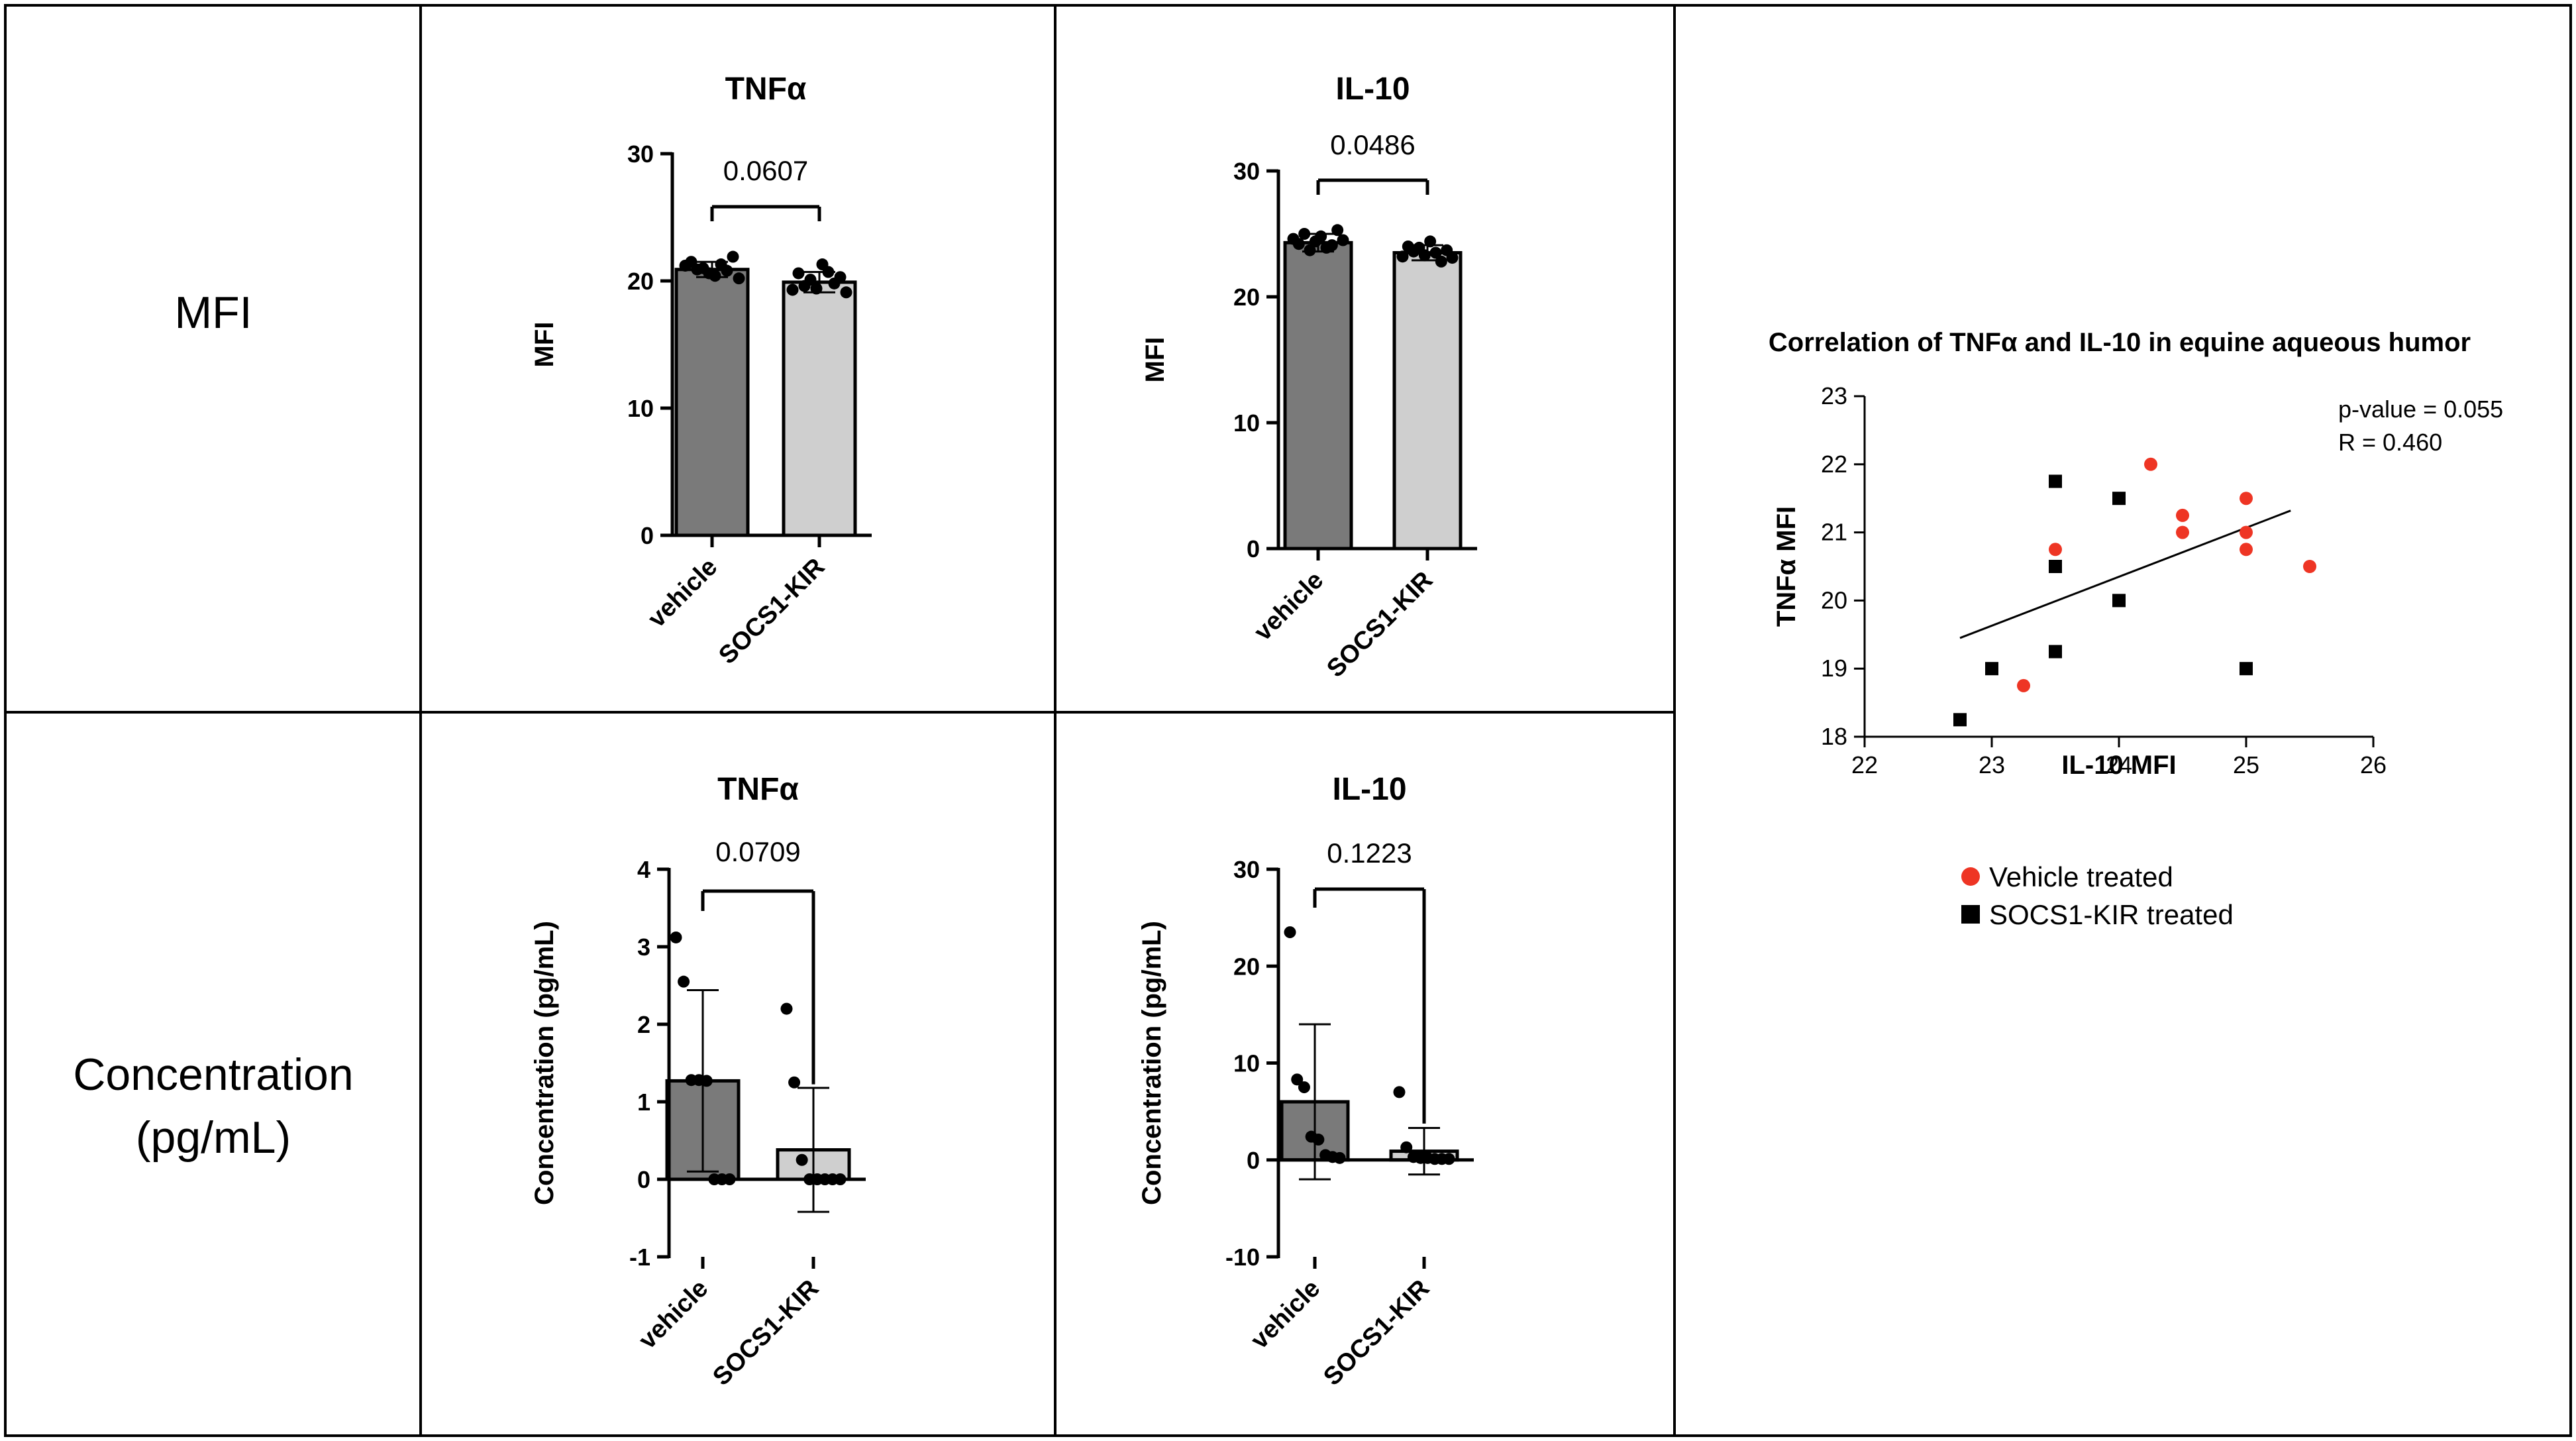 The height and width of the screenshot is (1441, 2576). What do you see at coordinates (2081, 877) in the screenshot?
I see `legend-vehicle-label: Vehicle treated` at bounding box center [2081, 877].